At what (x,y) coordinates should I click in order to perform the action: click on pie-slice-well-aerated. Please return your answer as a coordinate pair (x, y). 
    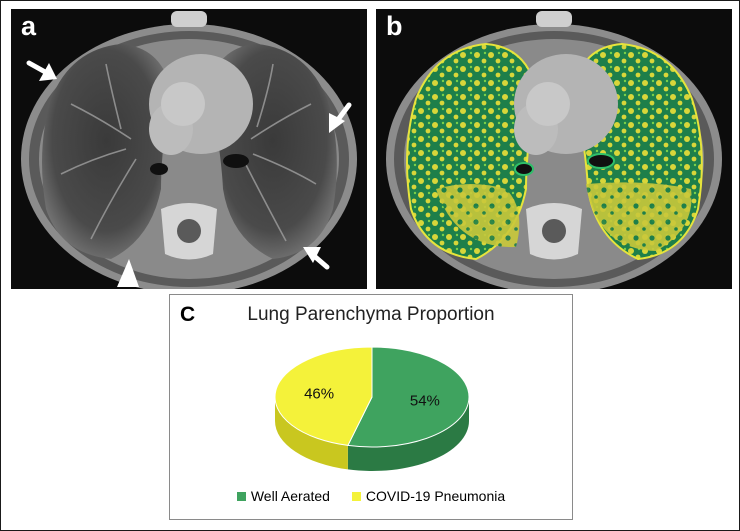
    Looking at the image, I should click on (408, 397).